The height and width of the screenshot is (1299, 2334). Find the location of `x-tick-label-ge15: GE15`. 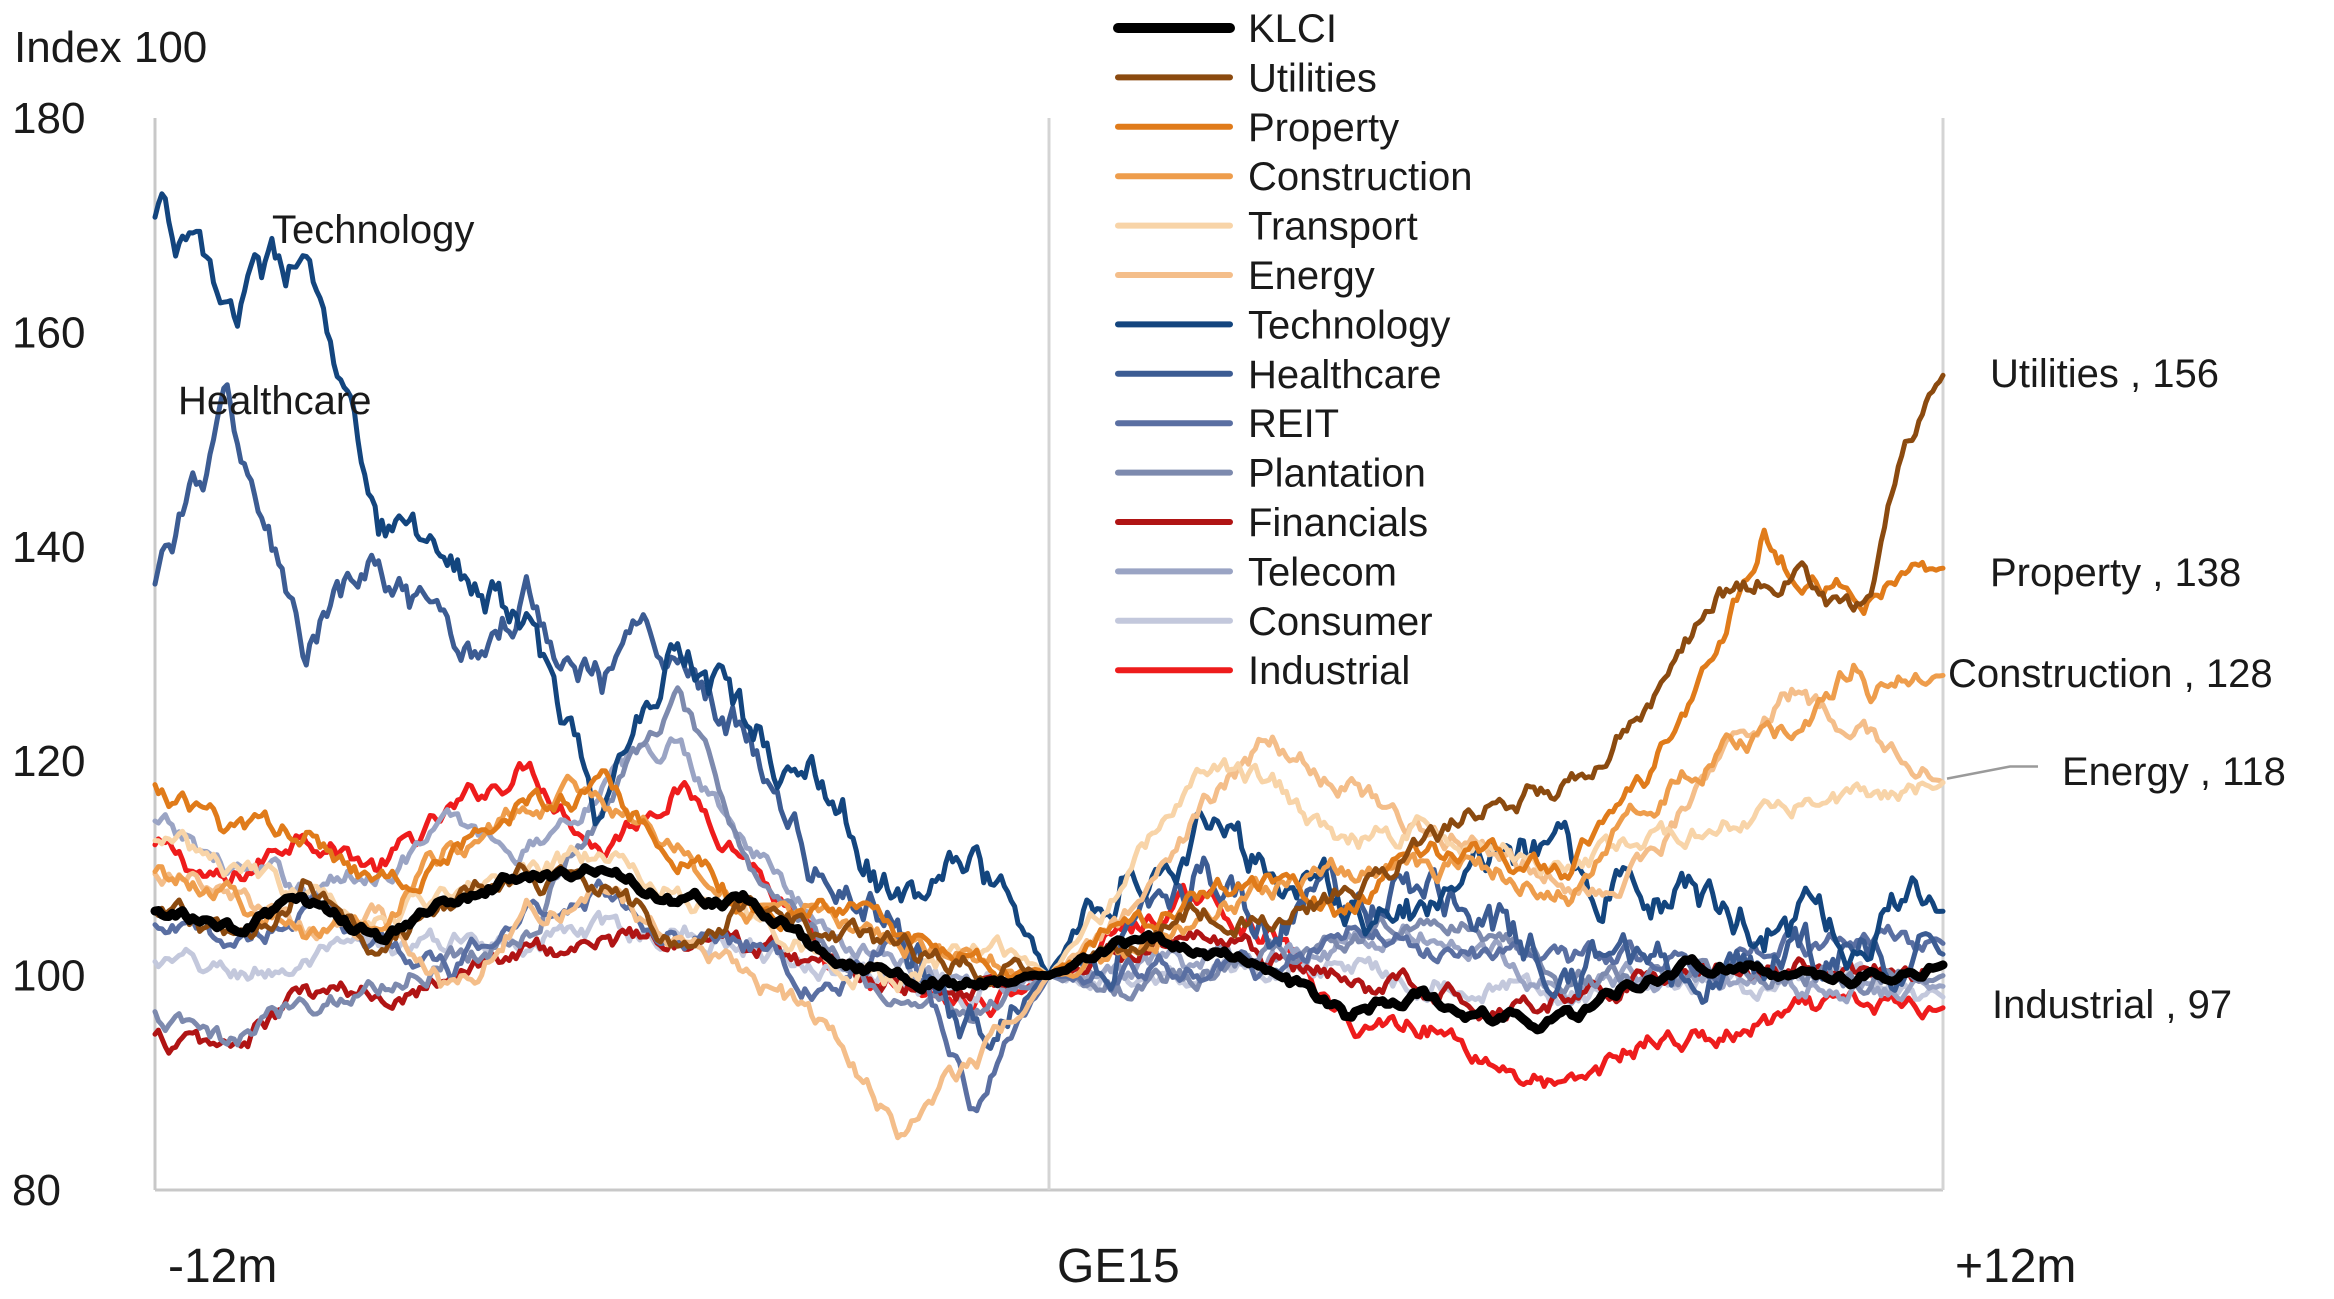

x-tick-label-ge15: GE15 is located at coordinates (1118, 1266).